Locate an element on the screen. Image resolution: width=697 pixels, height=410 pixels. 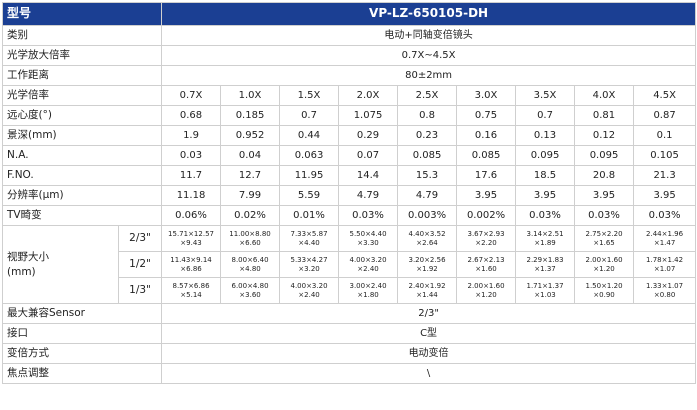
fov-cell: 8.57×6.86 ×5.14 is located at coordinates (191, 290).